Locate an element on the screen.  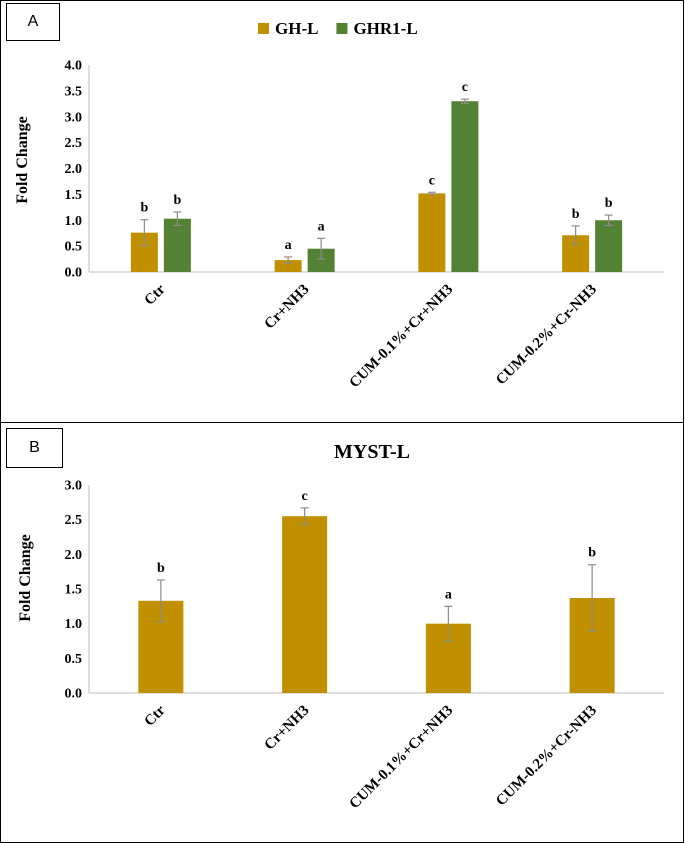
y-tick-label: 4.0 is located at coordinates (74, 66).